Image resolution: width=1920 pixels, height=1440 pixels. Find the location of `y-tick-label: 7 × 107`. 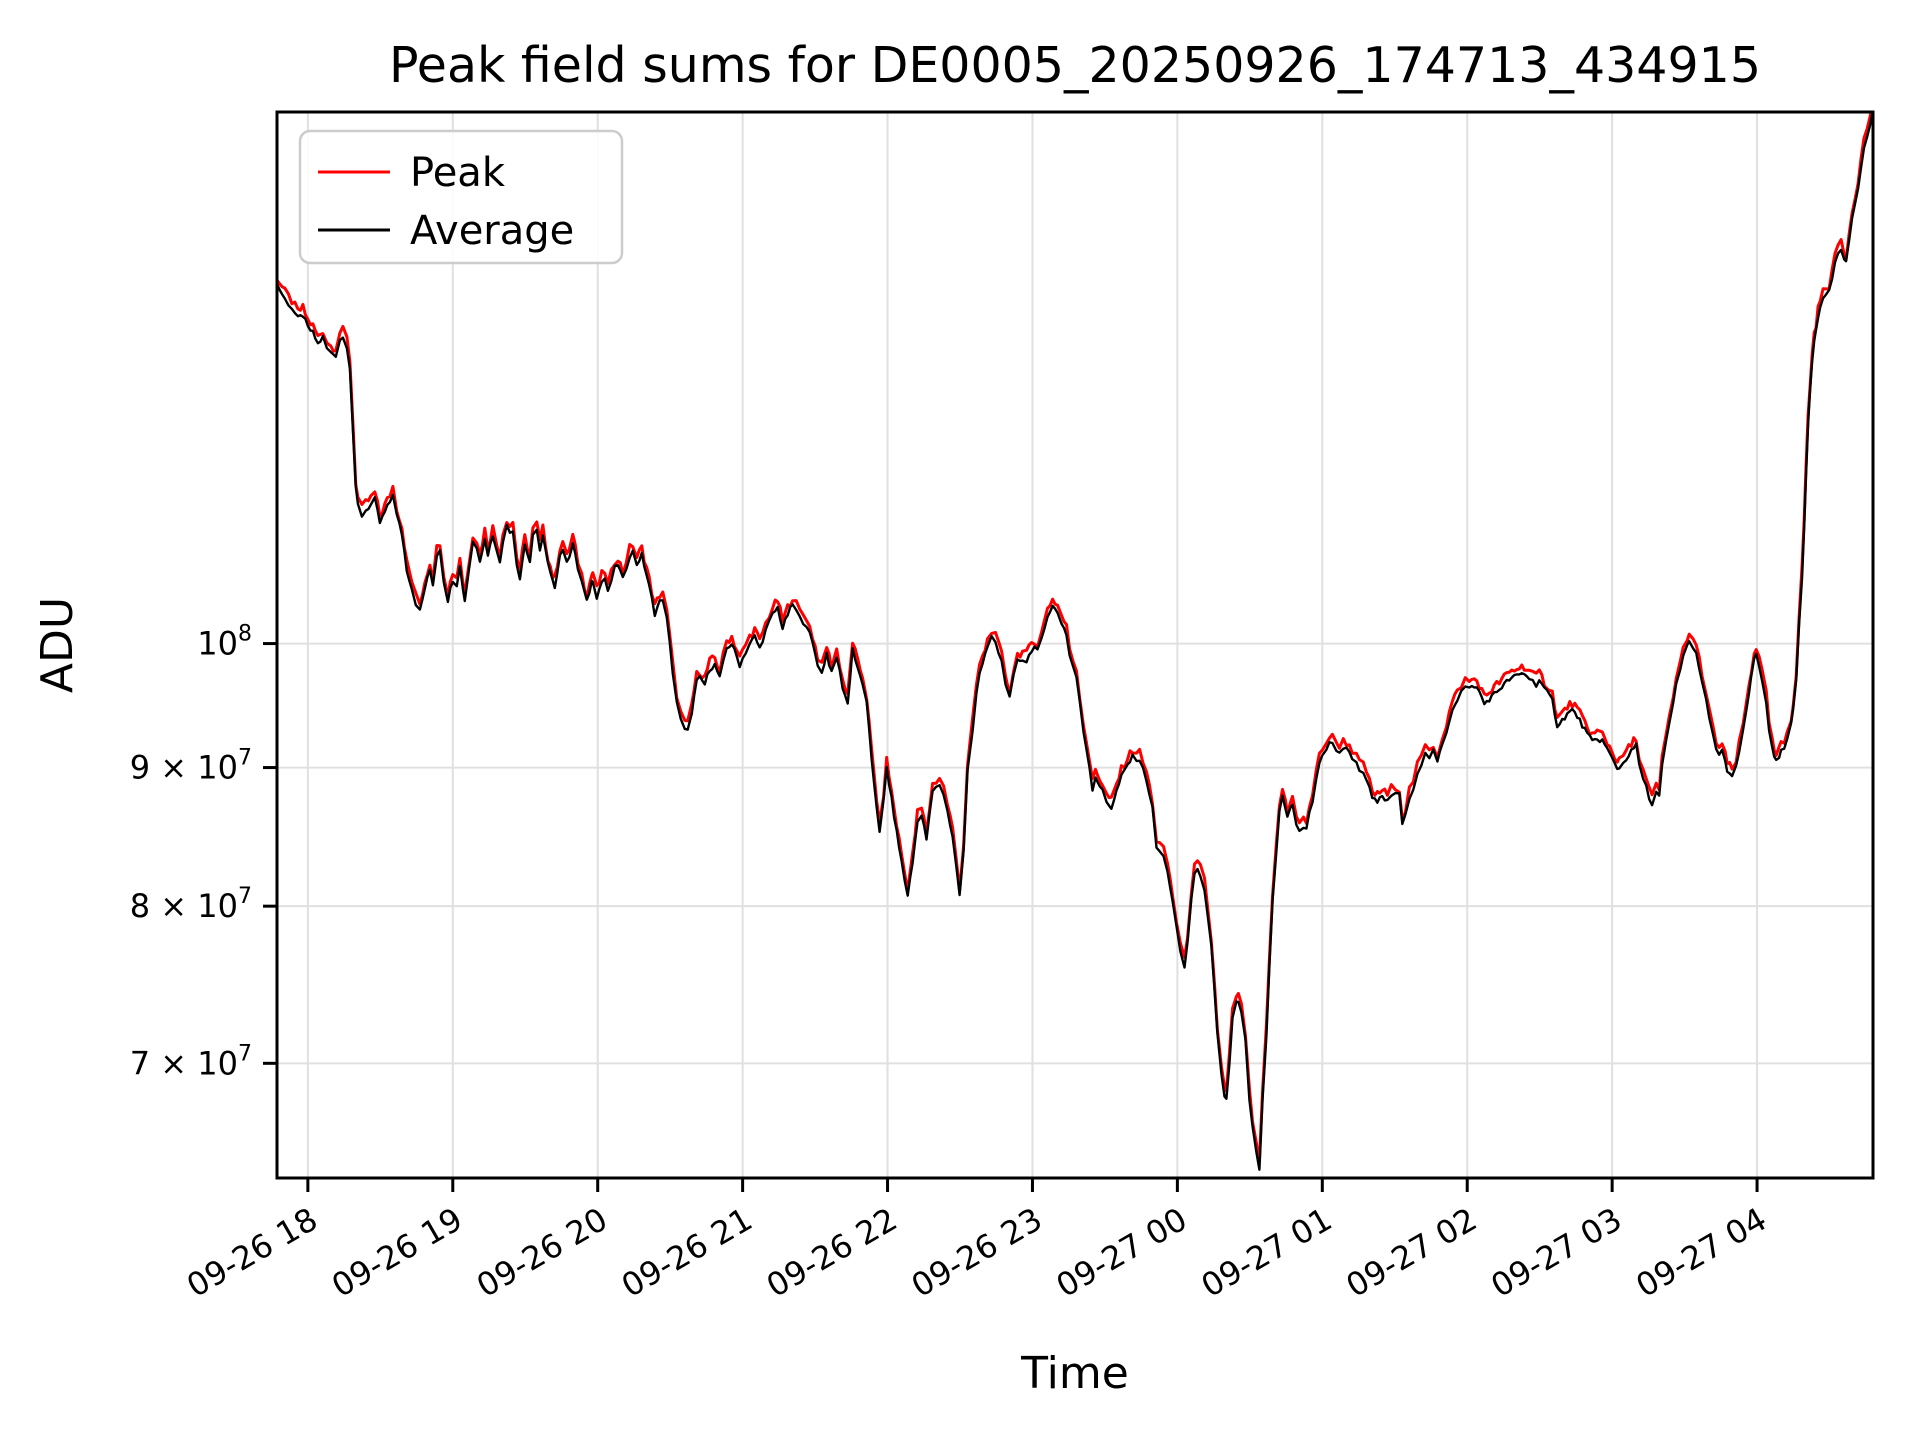

y-tick-label: 7 × 107 is located at coordinates (191, 1061).